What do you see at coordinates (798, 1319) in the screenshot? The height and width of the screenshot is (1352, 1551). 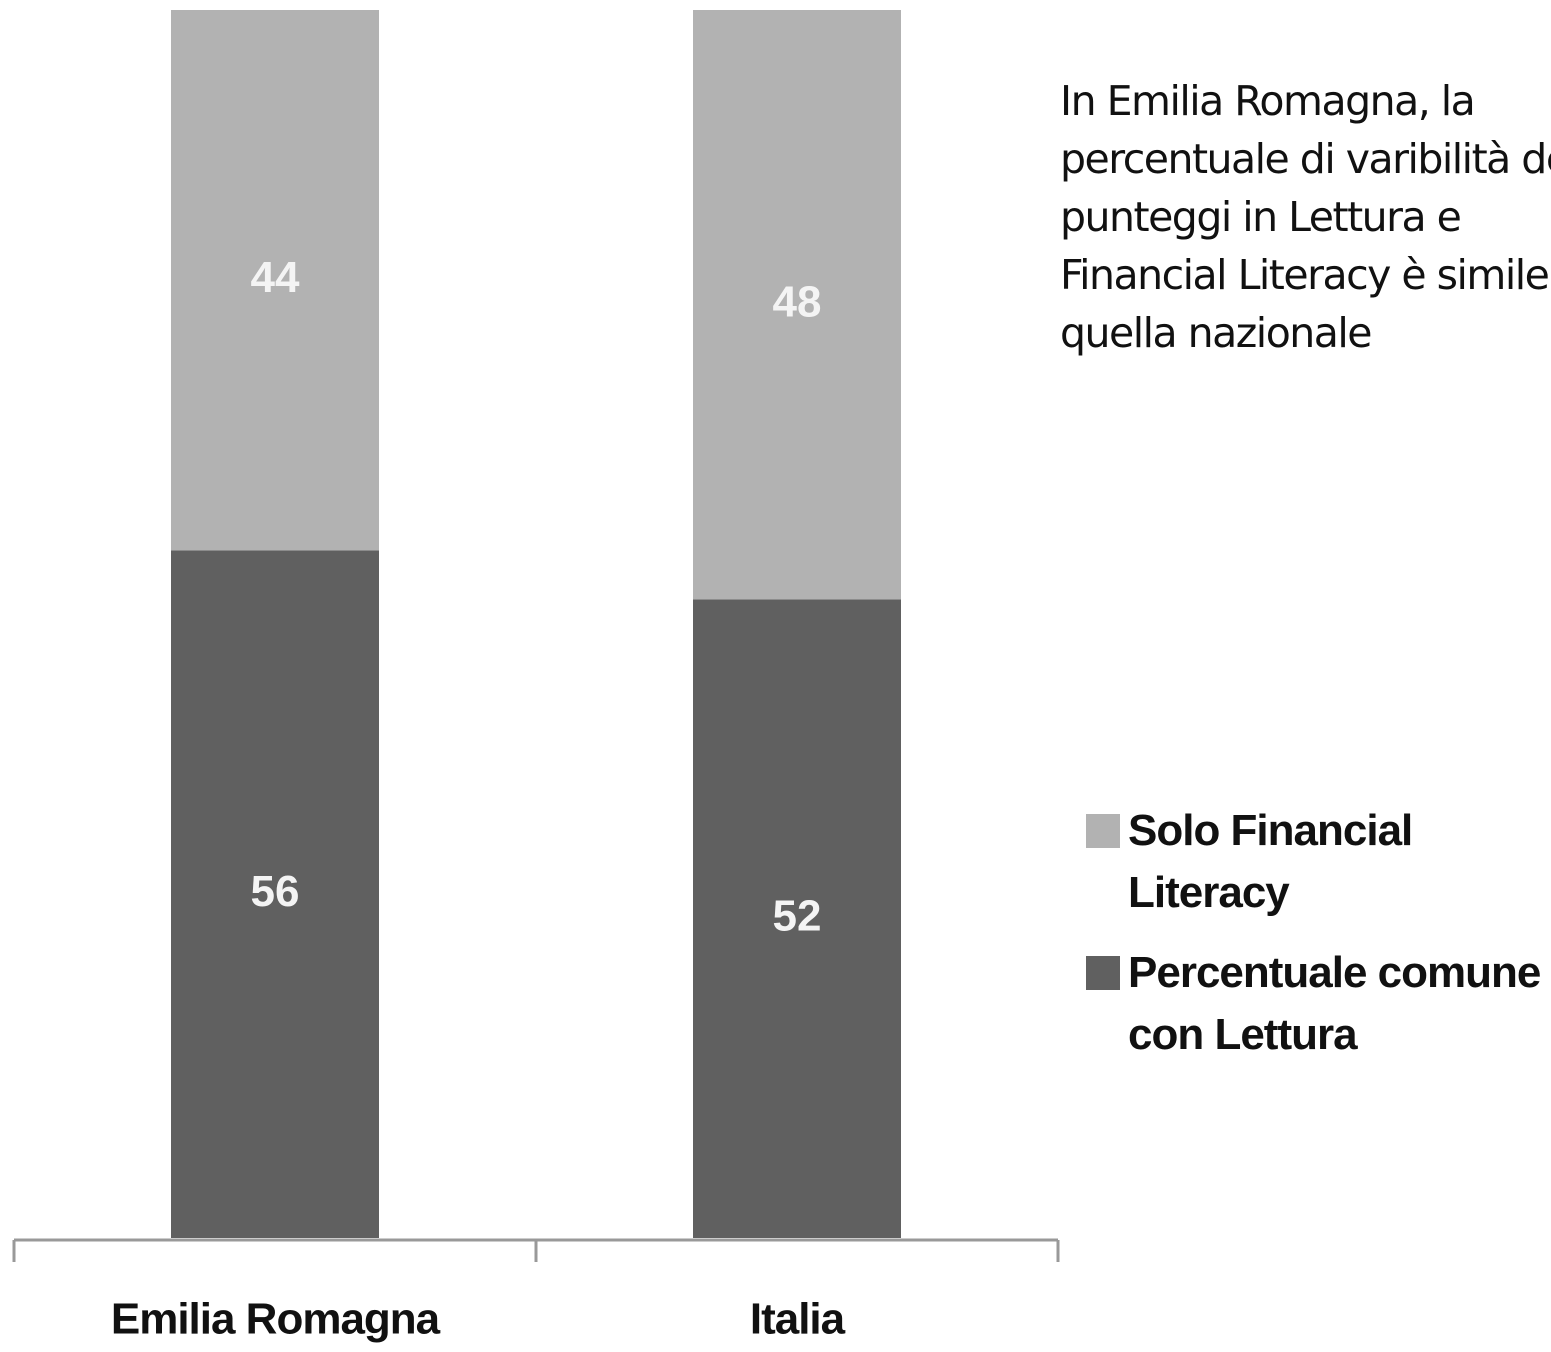 I see `x-tick-label: Italia` at bounding box center [798, 1319].